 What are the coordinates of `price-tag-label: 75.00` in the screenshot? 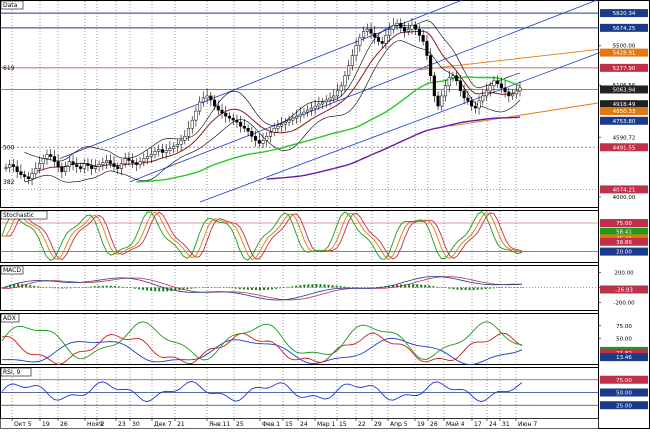 It's located at (624, 381).